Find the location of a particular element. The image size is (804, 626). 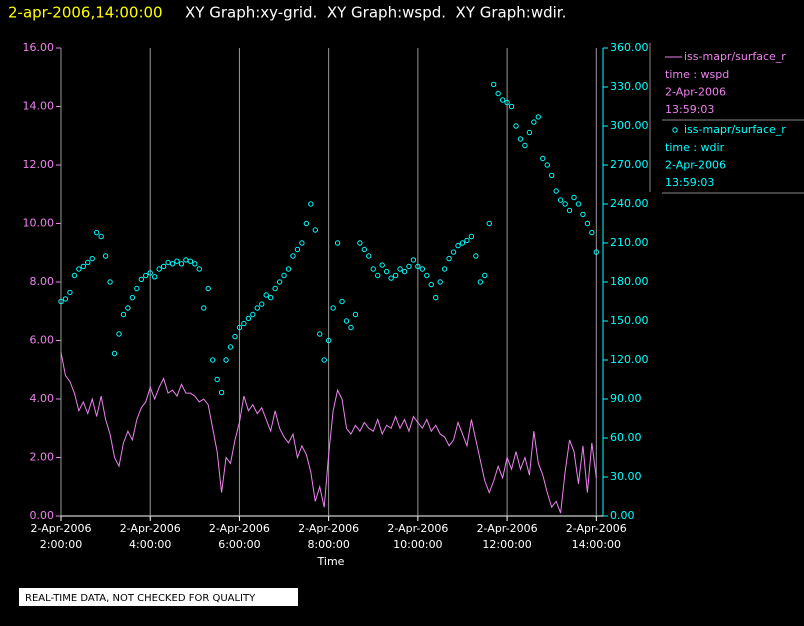

y-tick-label: 14.00 is located at coordinates (39, 106).